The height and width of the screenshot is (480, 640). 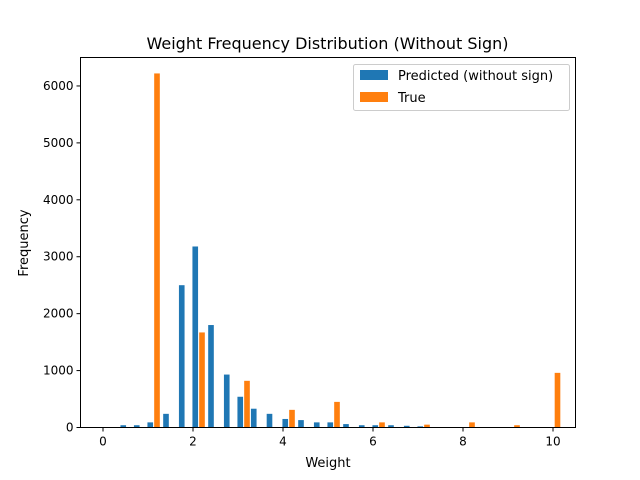 I want to click on legend-swatch-true, so click(x=374, y=97).